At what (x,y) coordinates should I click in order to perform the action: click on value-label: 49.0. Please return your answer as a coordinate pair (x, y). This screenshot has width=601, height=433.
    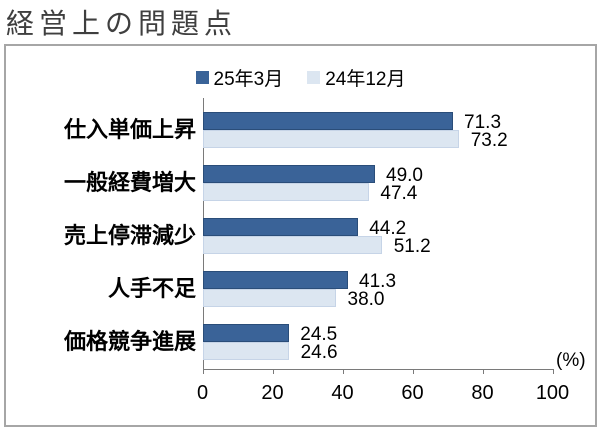
    Looking at the image, I should click on (404, 175).